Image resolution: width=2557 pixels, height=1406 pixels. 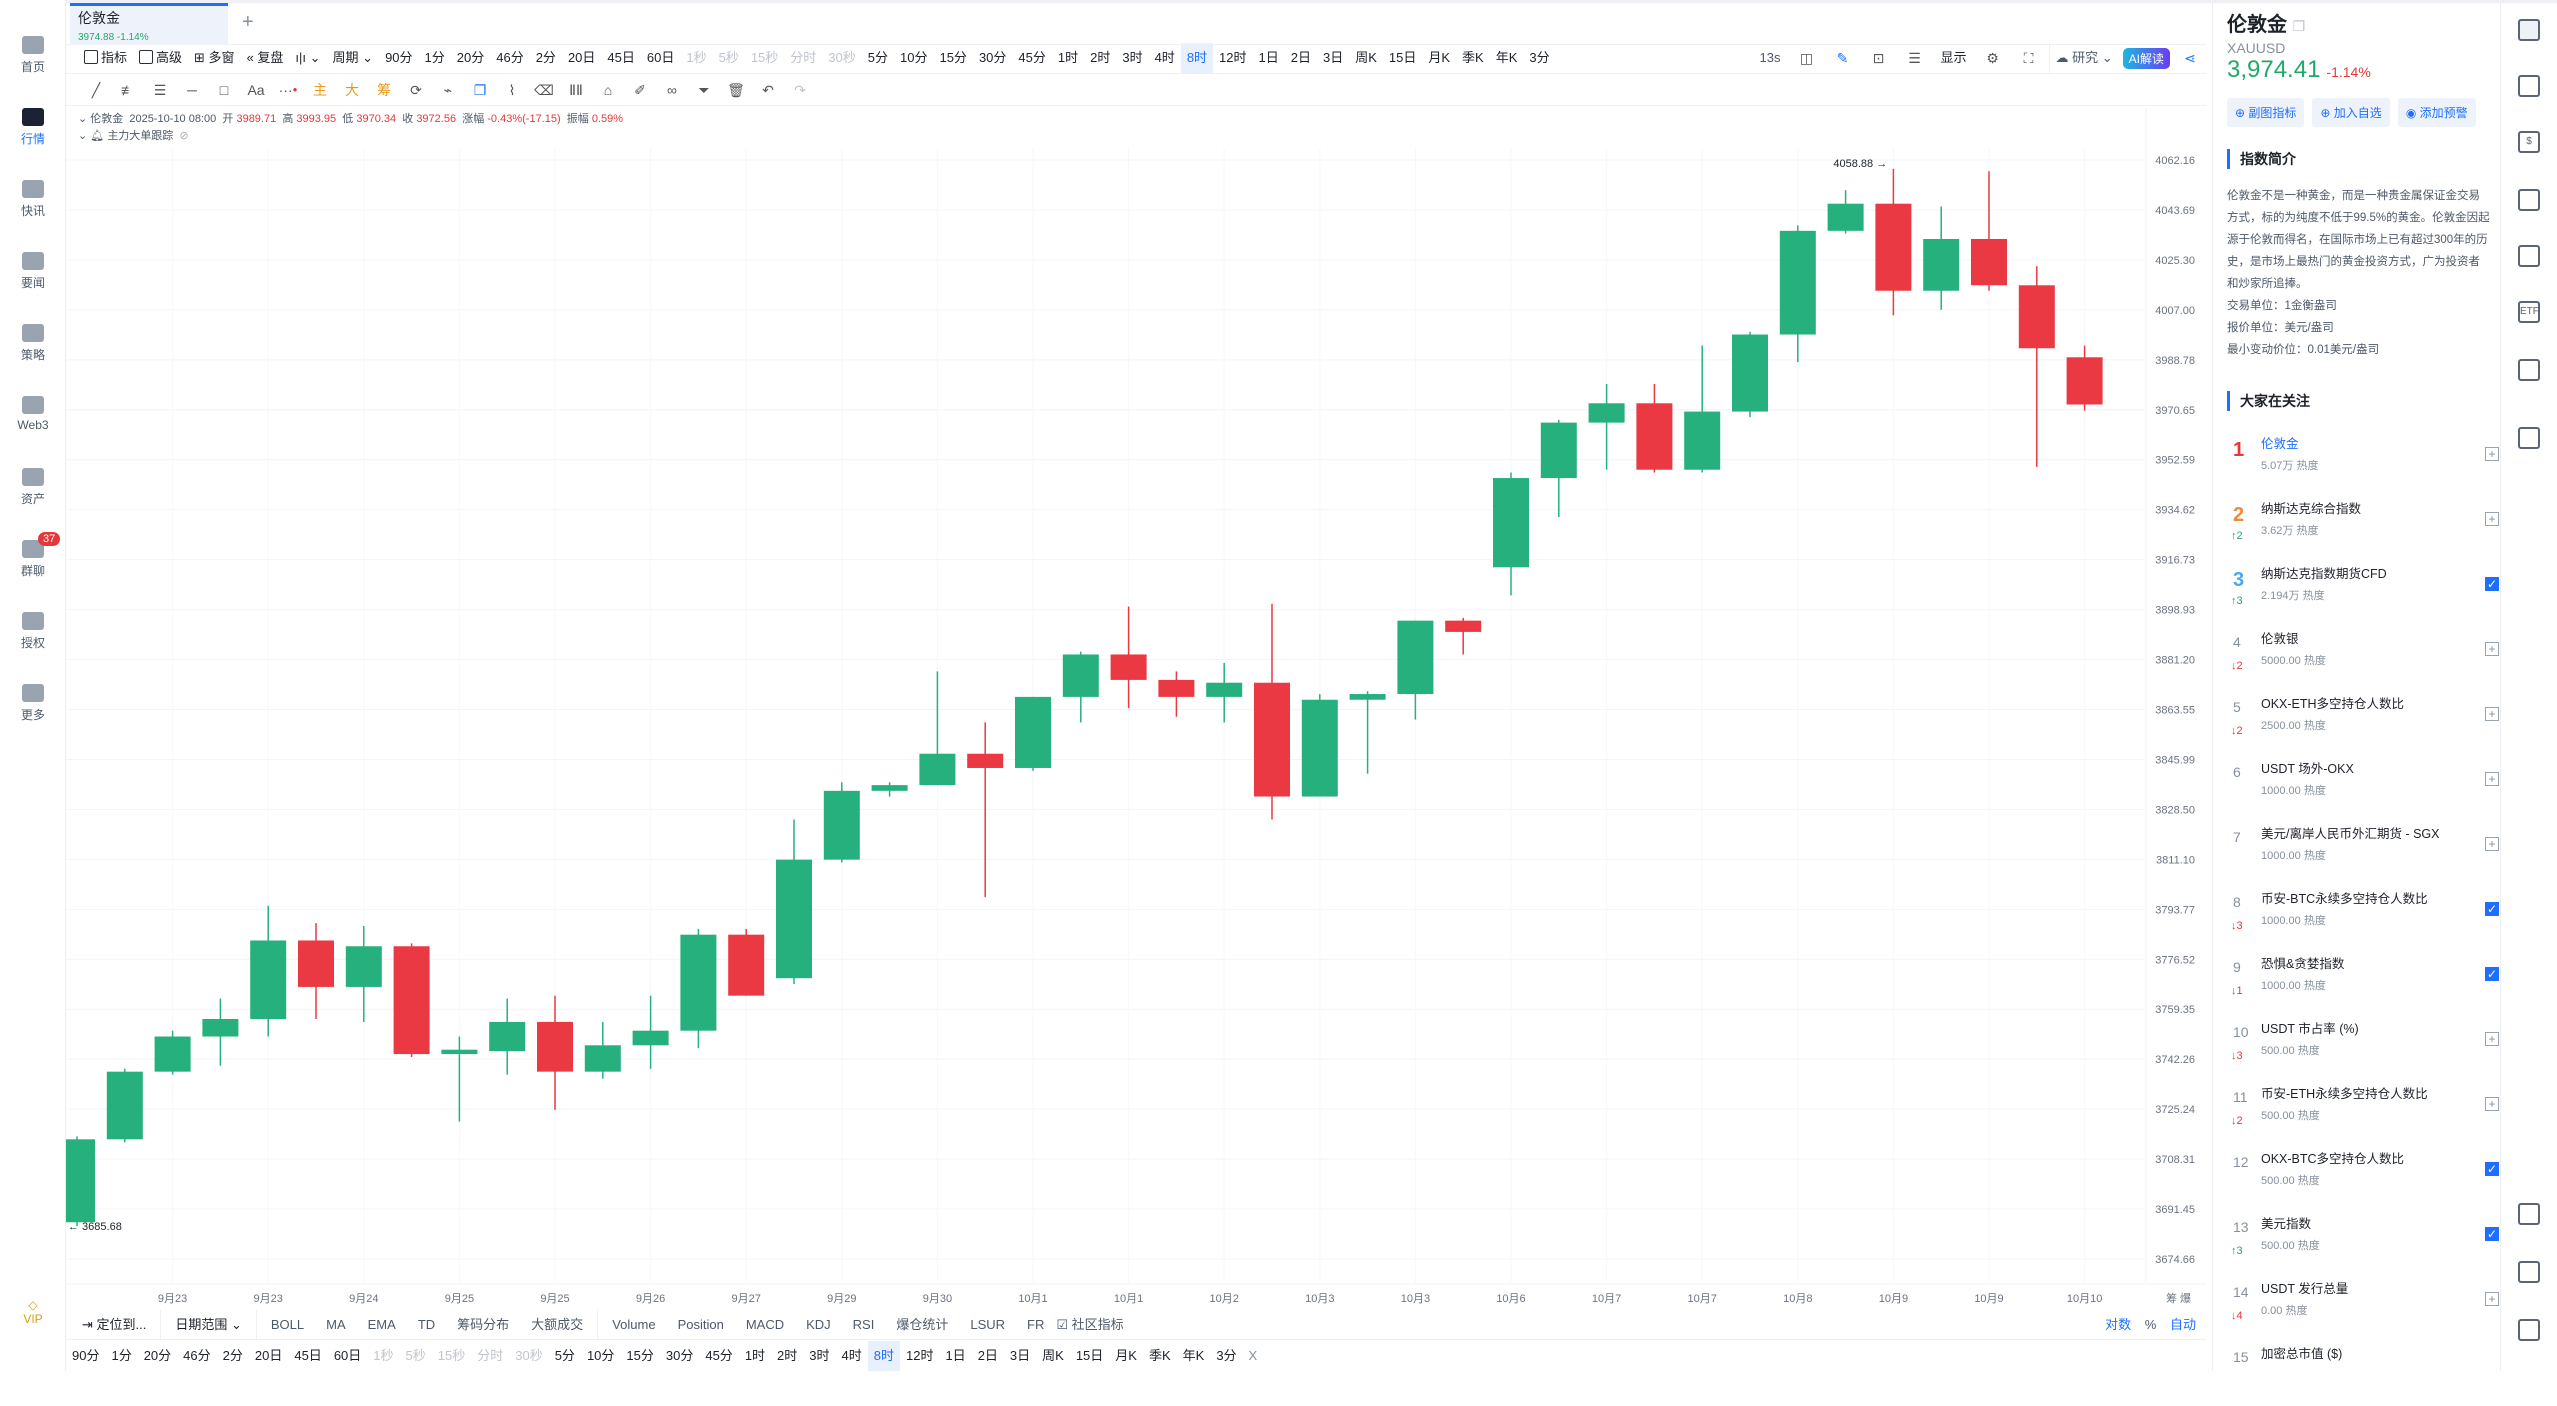 What do you see at coordinates (2529, 312) in the screenshot?
I see `etf-icon: ETF` at bounding box center [2529, 312].